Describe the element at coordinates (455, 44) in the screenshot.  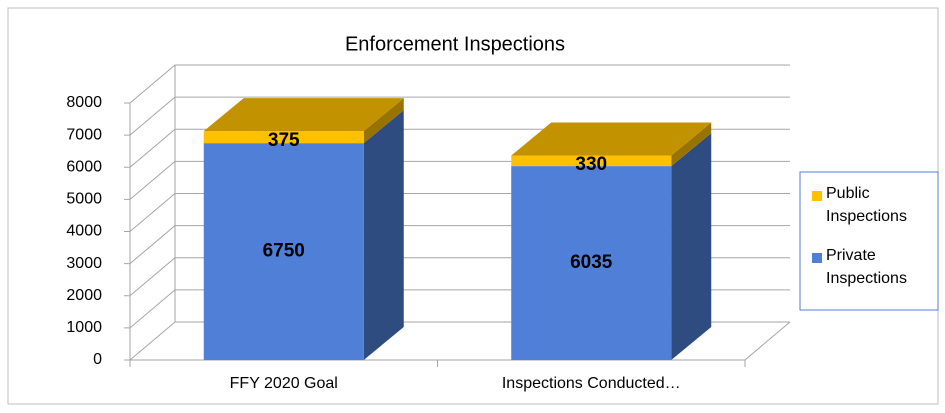
I see `chart-title: Enforcement Inspections` at that location.